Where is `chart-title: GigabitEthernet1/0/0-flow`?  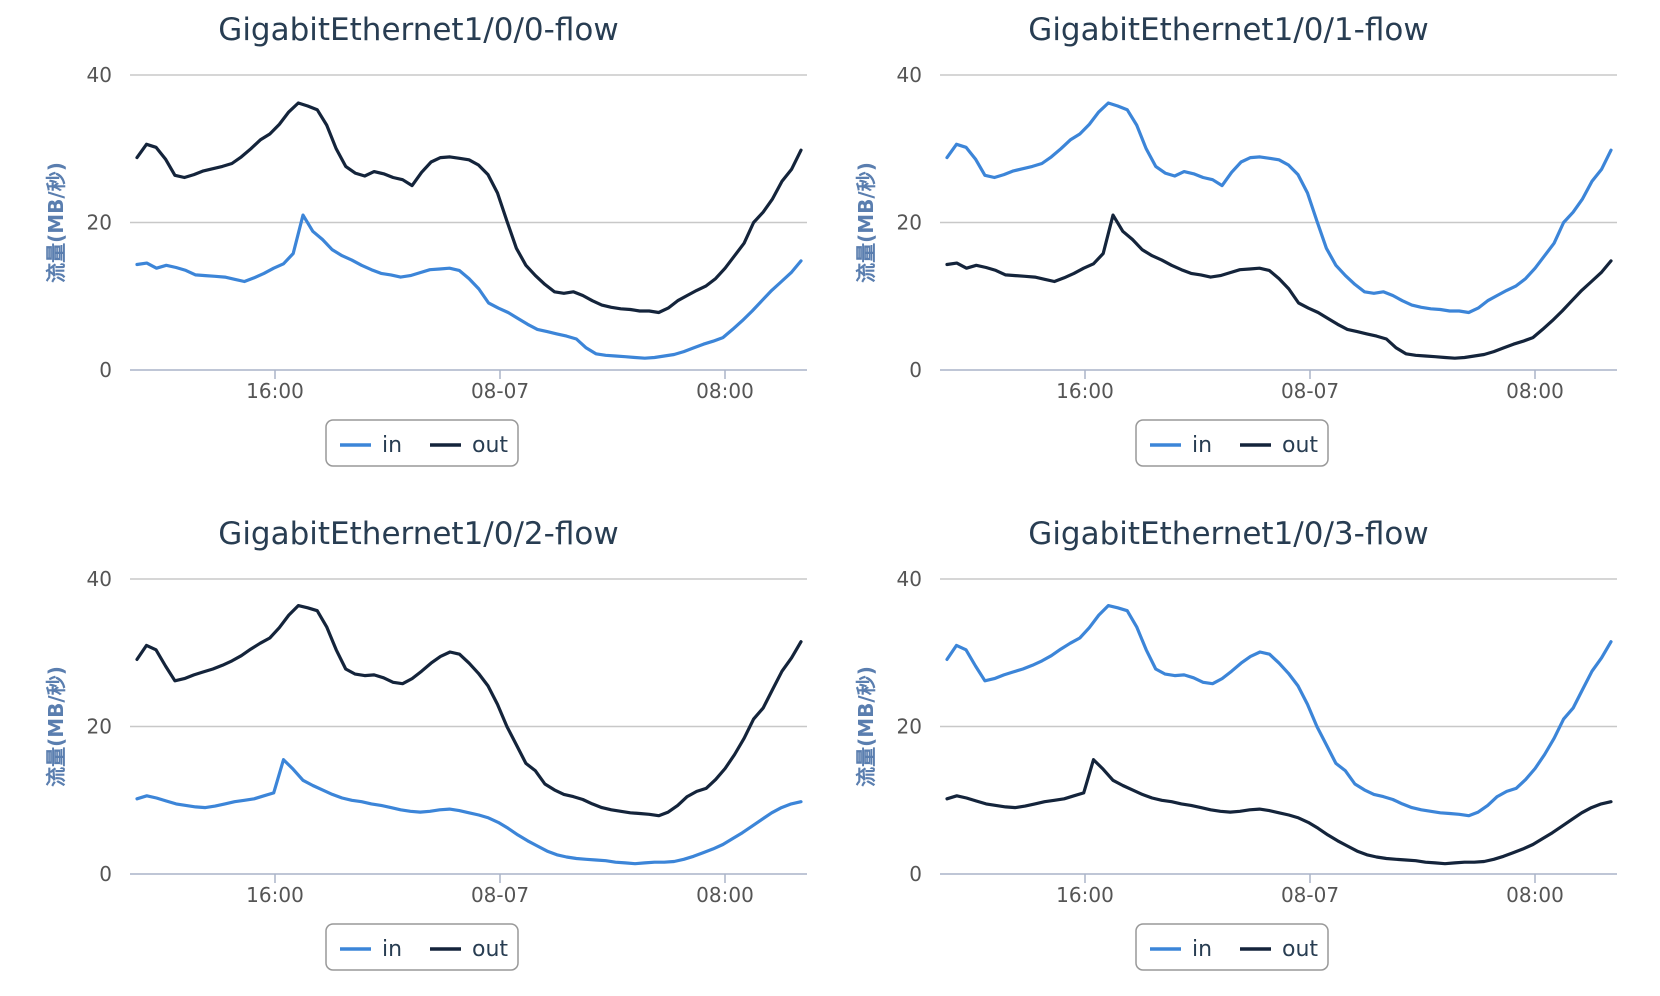
chart-title: GigabitEthernet1/0/0-flow is located at coordinates (418, 30).